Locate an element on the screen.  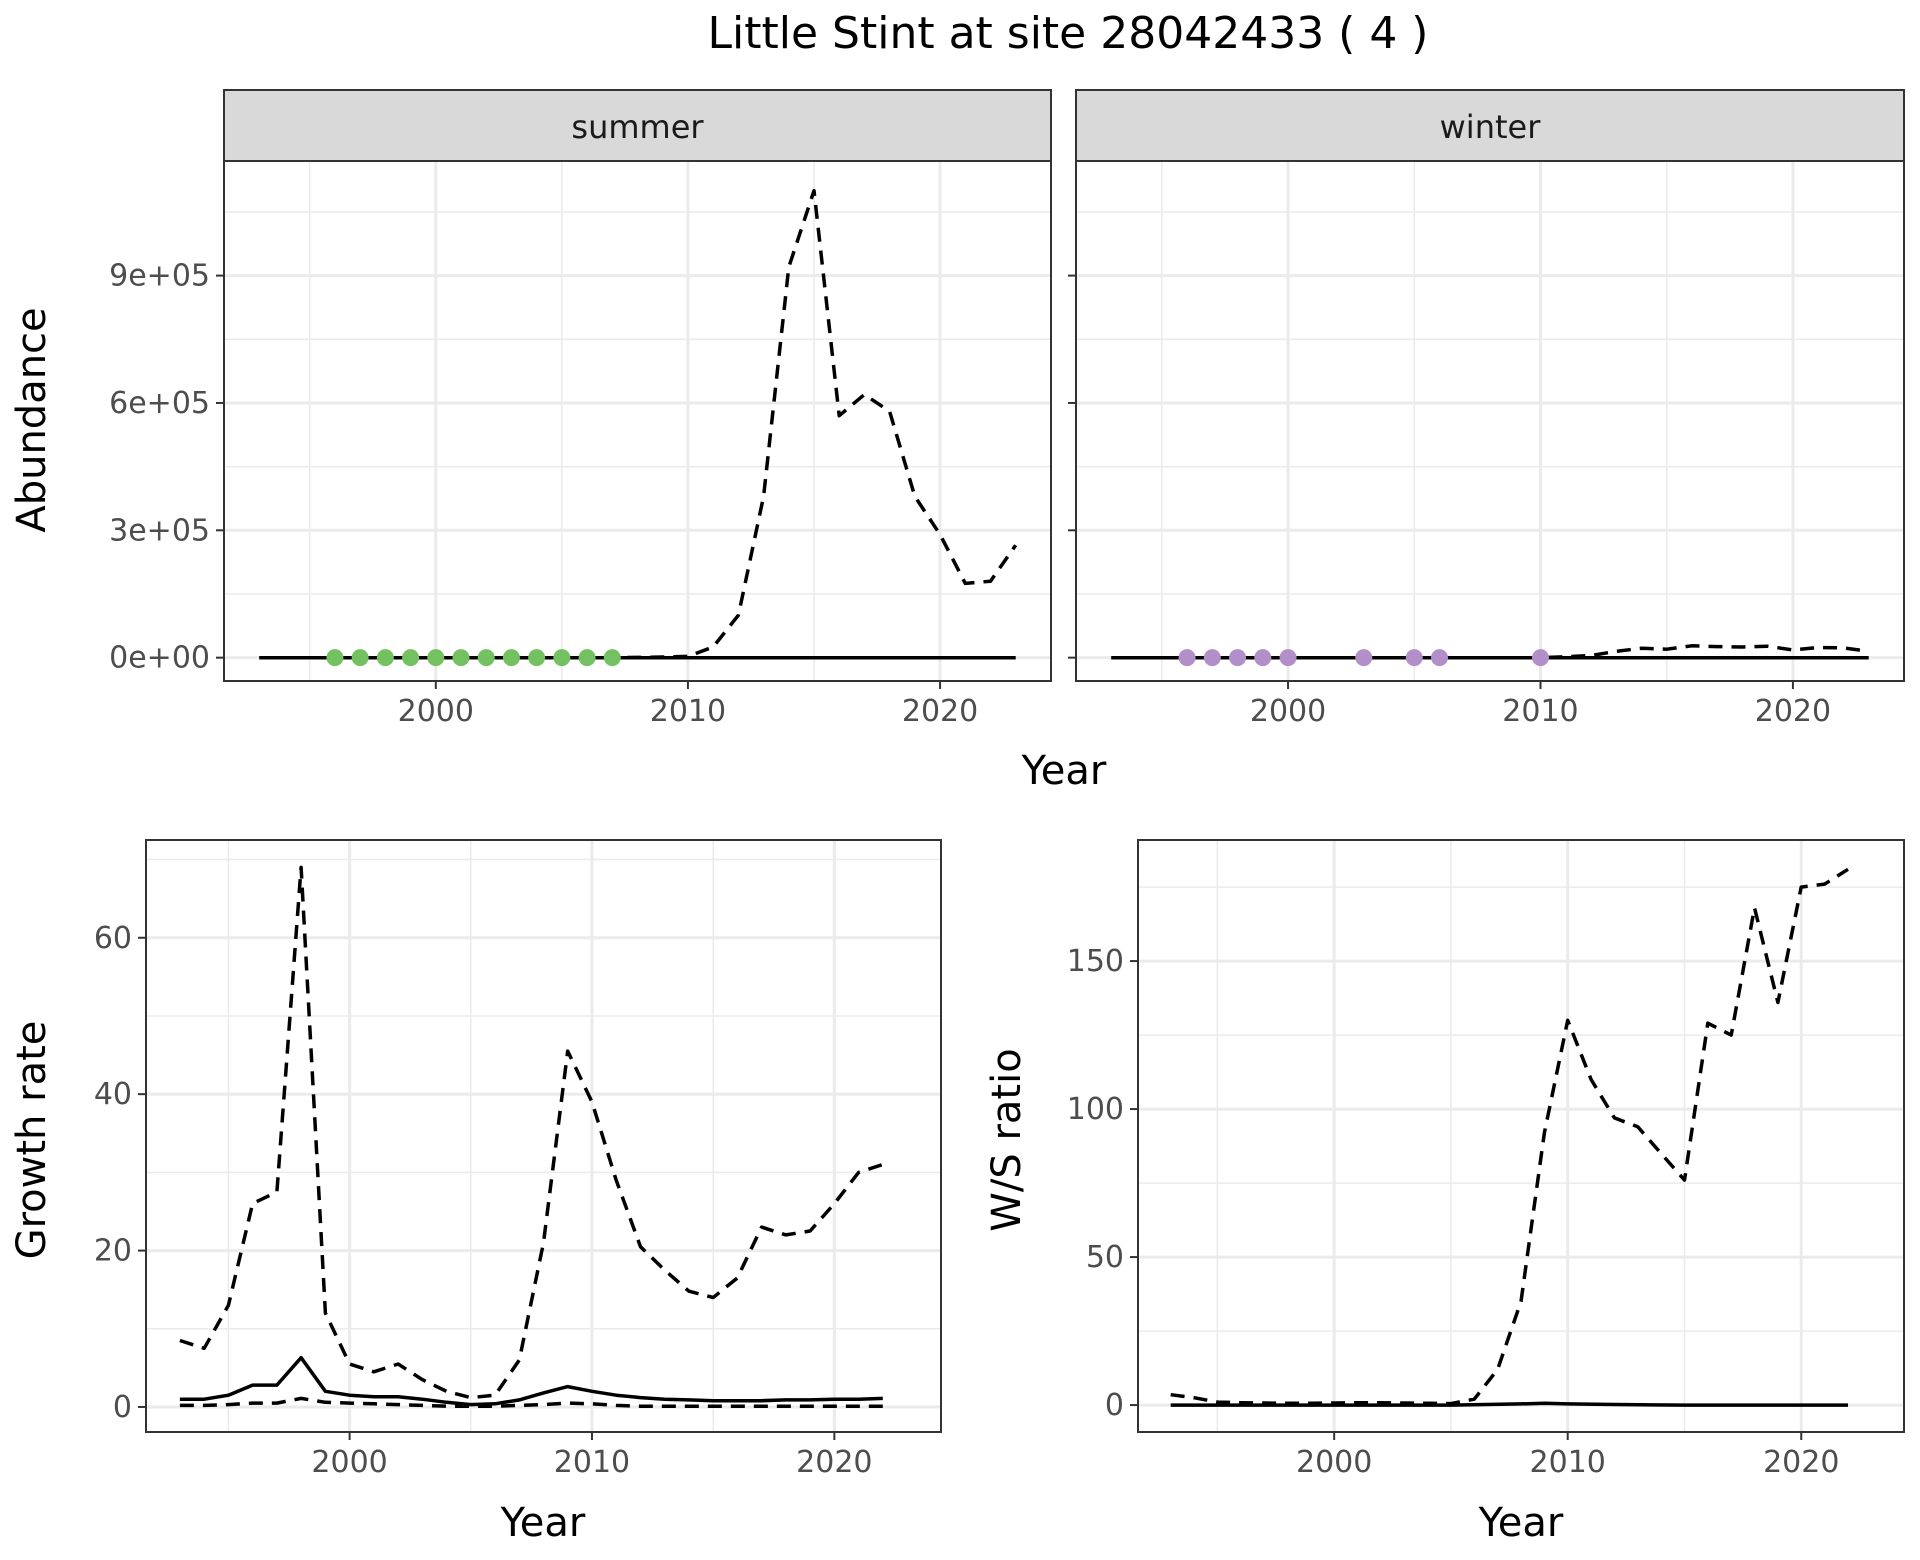
y-tick-label-summer: 3e+05 is located at coordinates (159, 530).